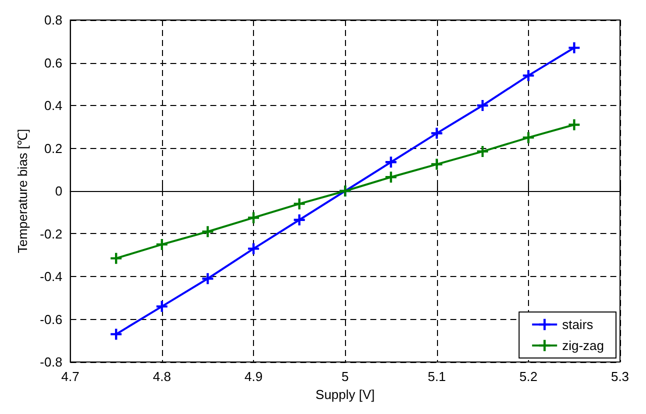 Image resolution: width=646 pixels, height=414 pixels. Describe the element at coordinates (578, 324) in the screenshot. I see `legend-label: stairs` at that location.